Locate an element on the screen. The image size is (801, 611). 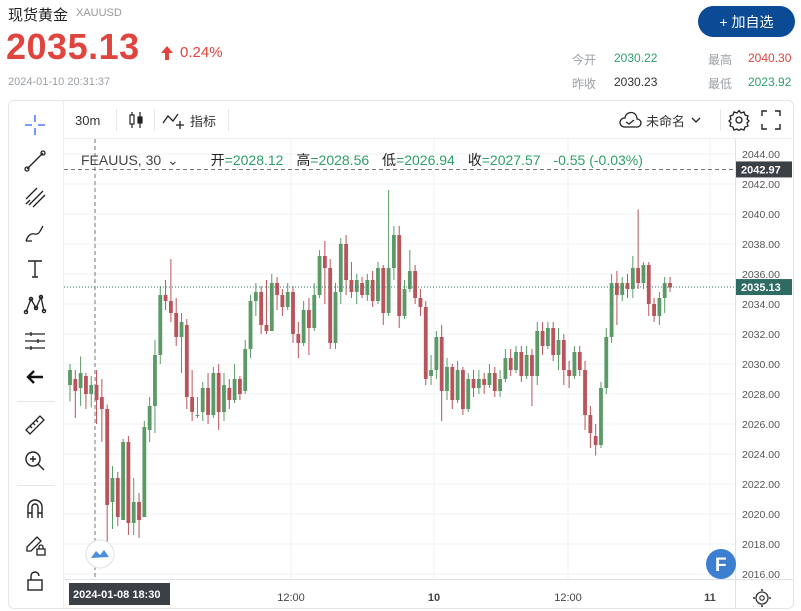
layout-menu: 未命名 is located at coordinates (660, 120).